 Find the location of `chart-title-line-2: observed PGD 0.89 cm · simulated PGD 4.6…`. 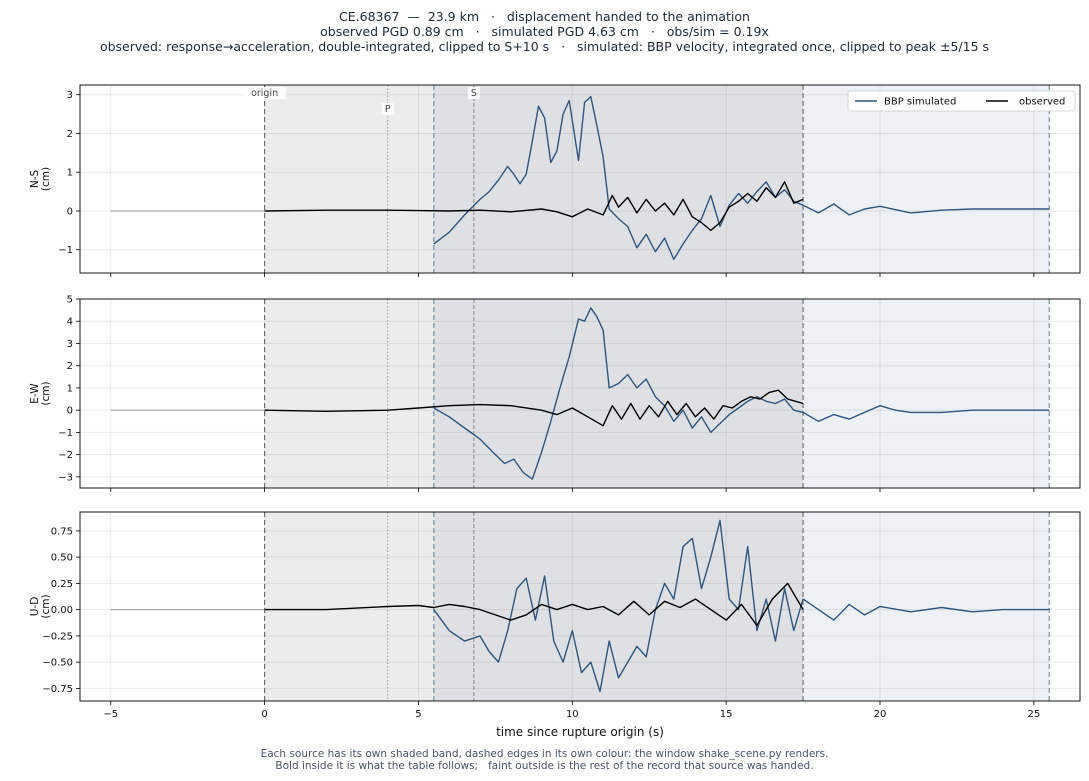

chart-title-line-2: observed PGD 0.89 cm · simulated PGD 4.6… is located at coordinates (544, 31).